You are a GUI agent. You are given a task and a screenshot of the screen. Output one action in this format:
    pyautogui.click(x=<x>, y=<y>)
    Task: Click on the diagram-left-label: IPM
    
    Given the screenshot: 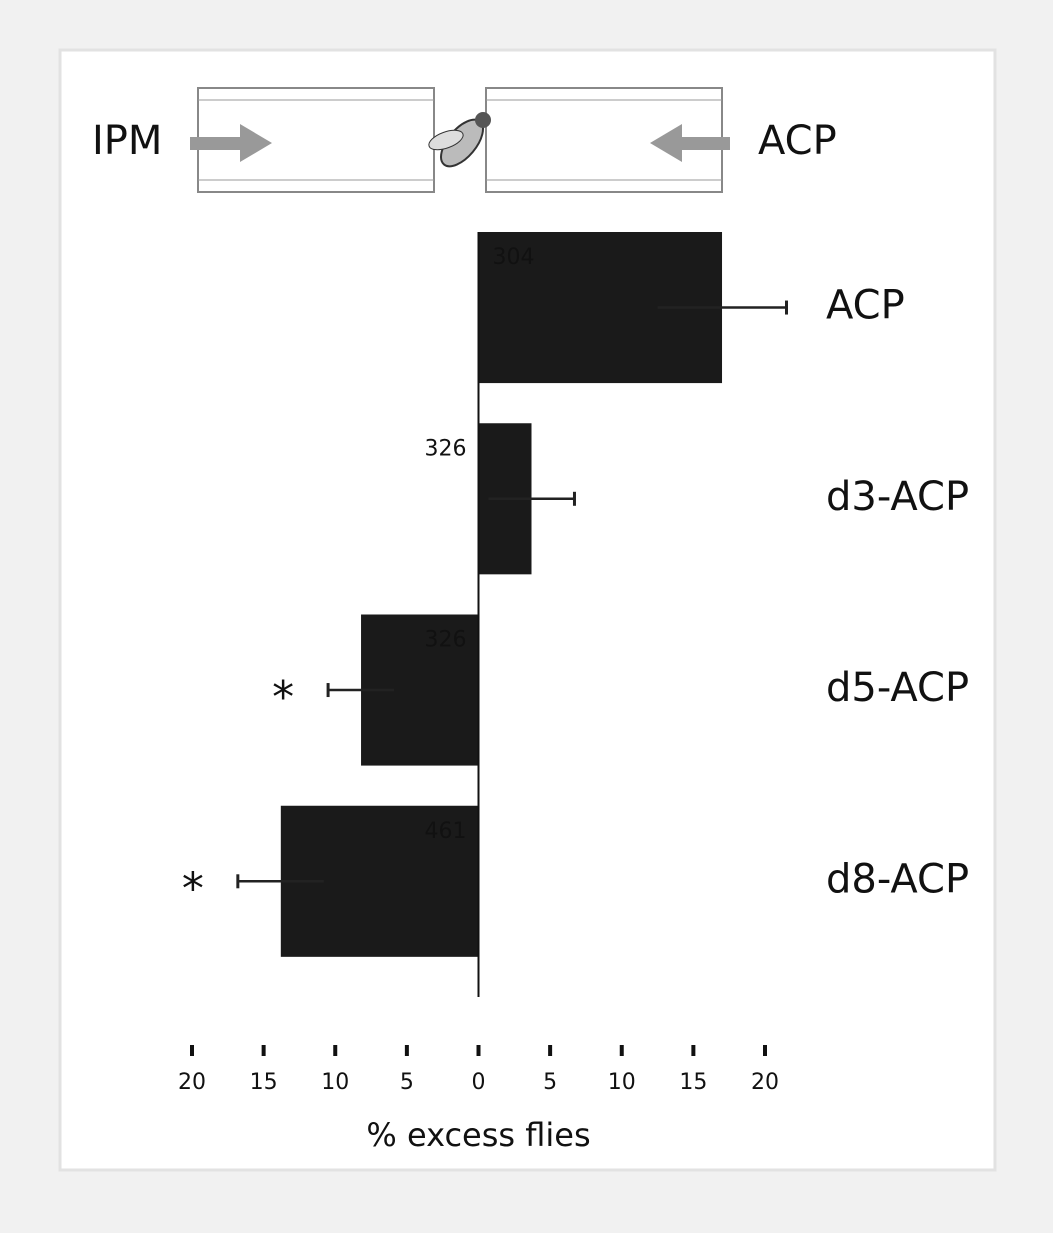 What is the action you would take?
    pyautogui.click(x=127, y=141)
    